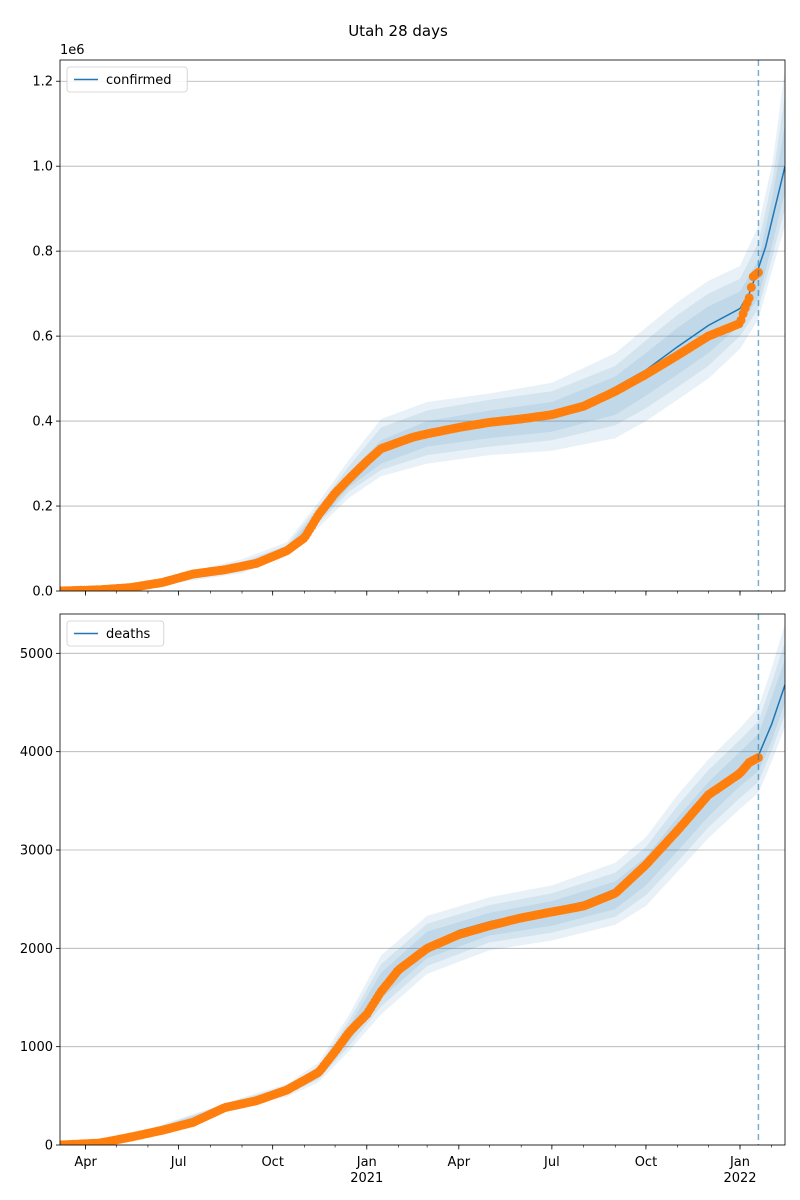  What do you see at coordinates (36, 654) in the screenshot?
I see `y-tick-label: 5000` at bounding box center [36, 654].